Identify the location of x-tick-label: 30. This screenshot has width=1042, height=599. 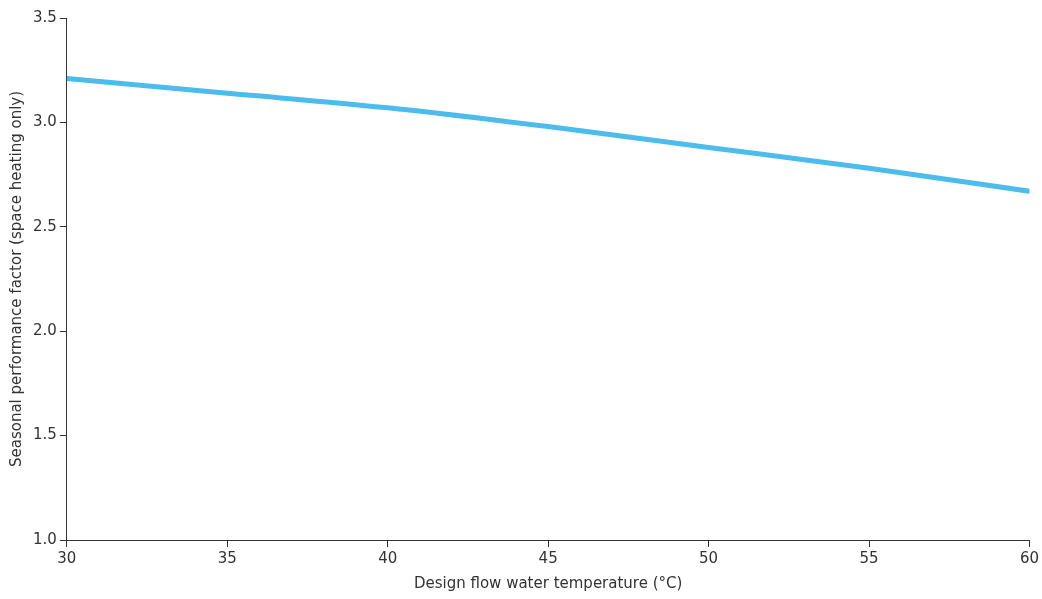
(67, 557).